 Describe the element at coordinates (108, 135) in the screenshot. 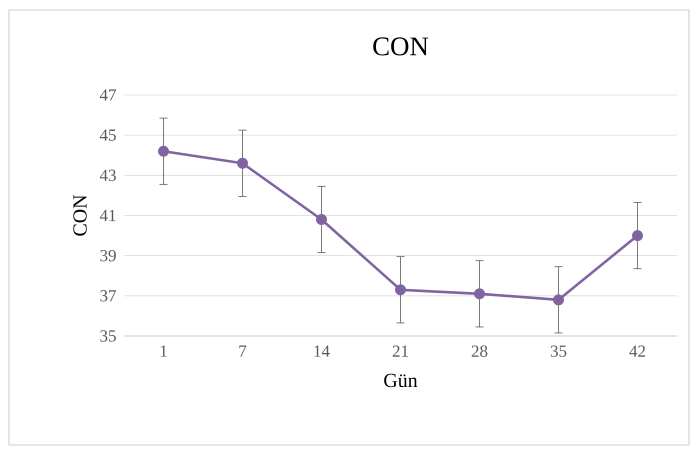

I see `y-tick-label: 45` at that location.